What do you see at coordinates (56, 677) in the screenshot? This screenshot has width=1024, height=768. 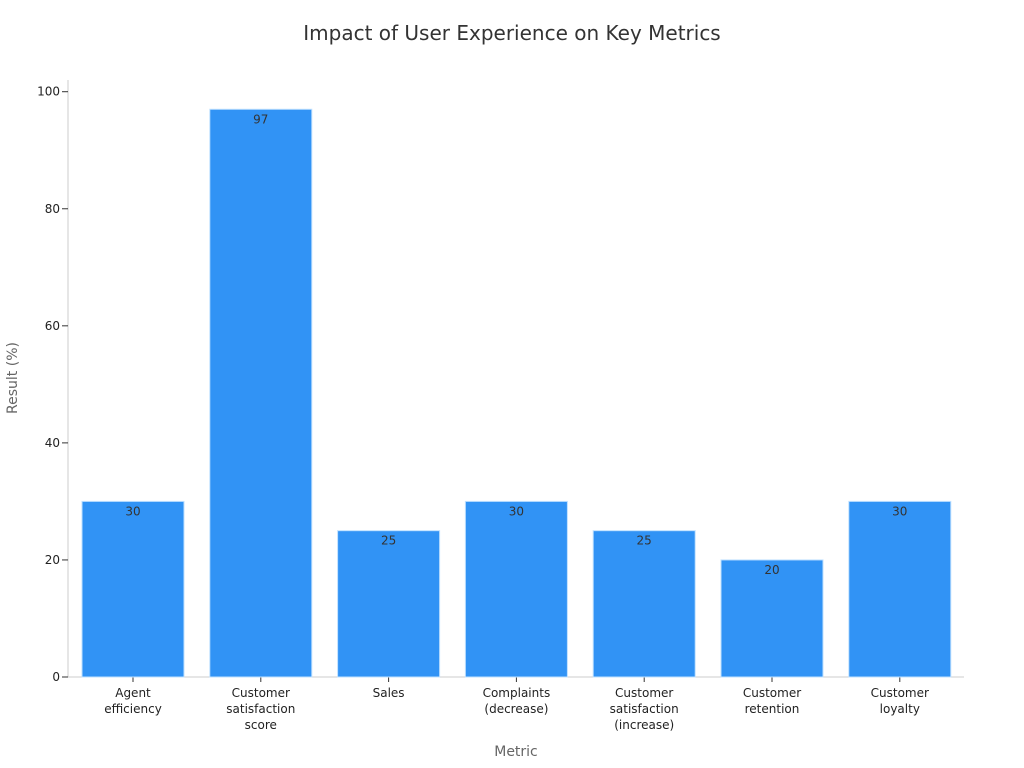 I see `y-tick-label: 0` at bounding box center [56, 677].